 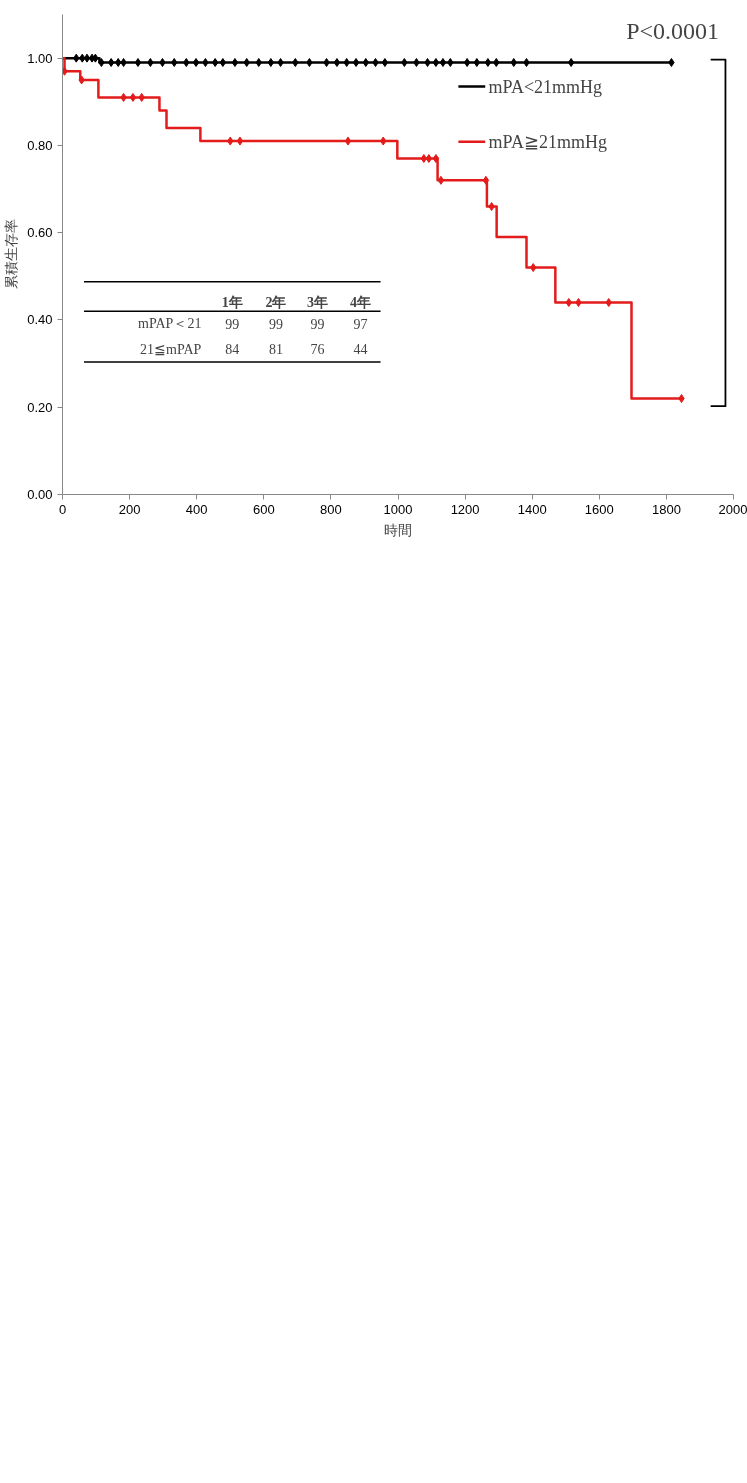 I want to click on annotation: 1年, so click(x=232, y=302).